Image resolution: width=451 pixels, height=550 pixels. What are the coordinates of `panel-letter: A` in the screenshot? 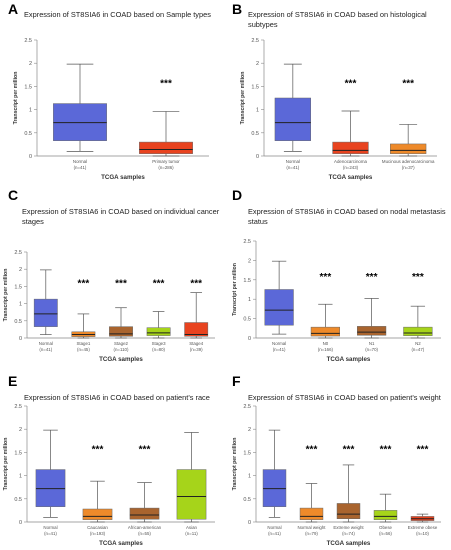 It's located at (13, 9).